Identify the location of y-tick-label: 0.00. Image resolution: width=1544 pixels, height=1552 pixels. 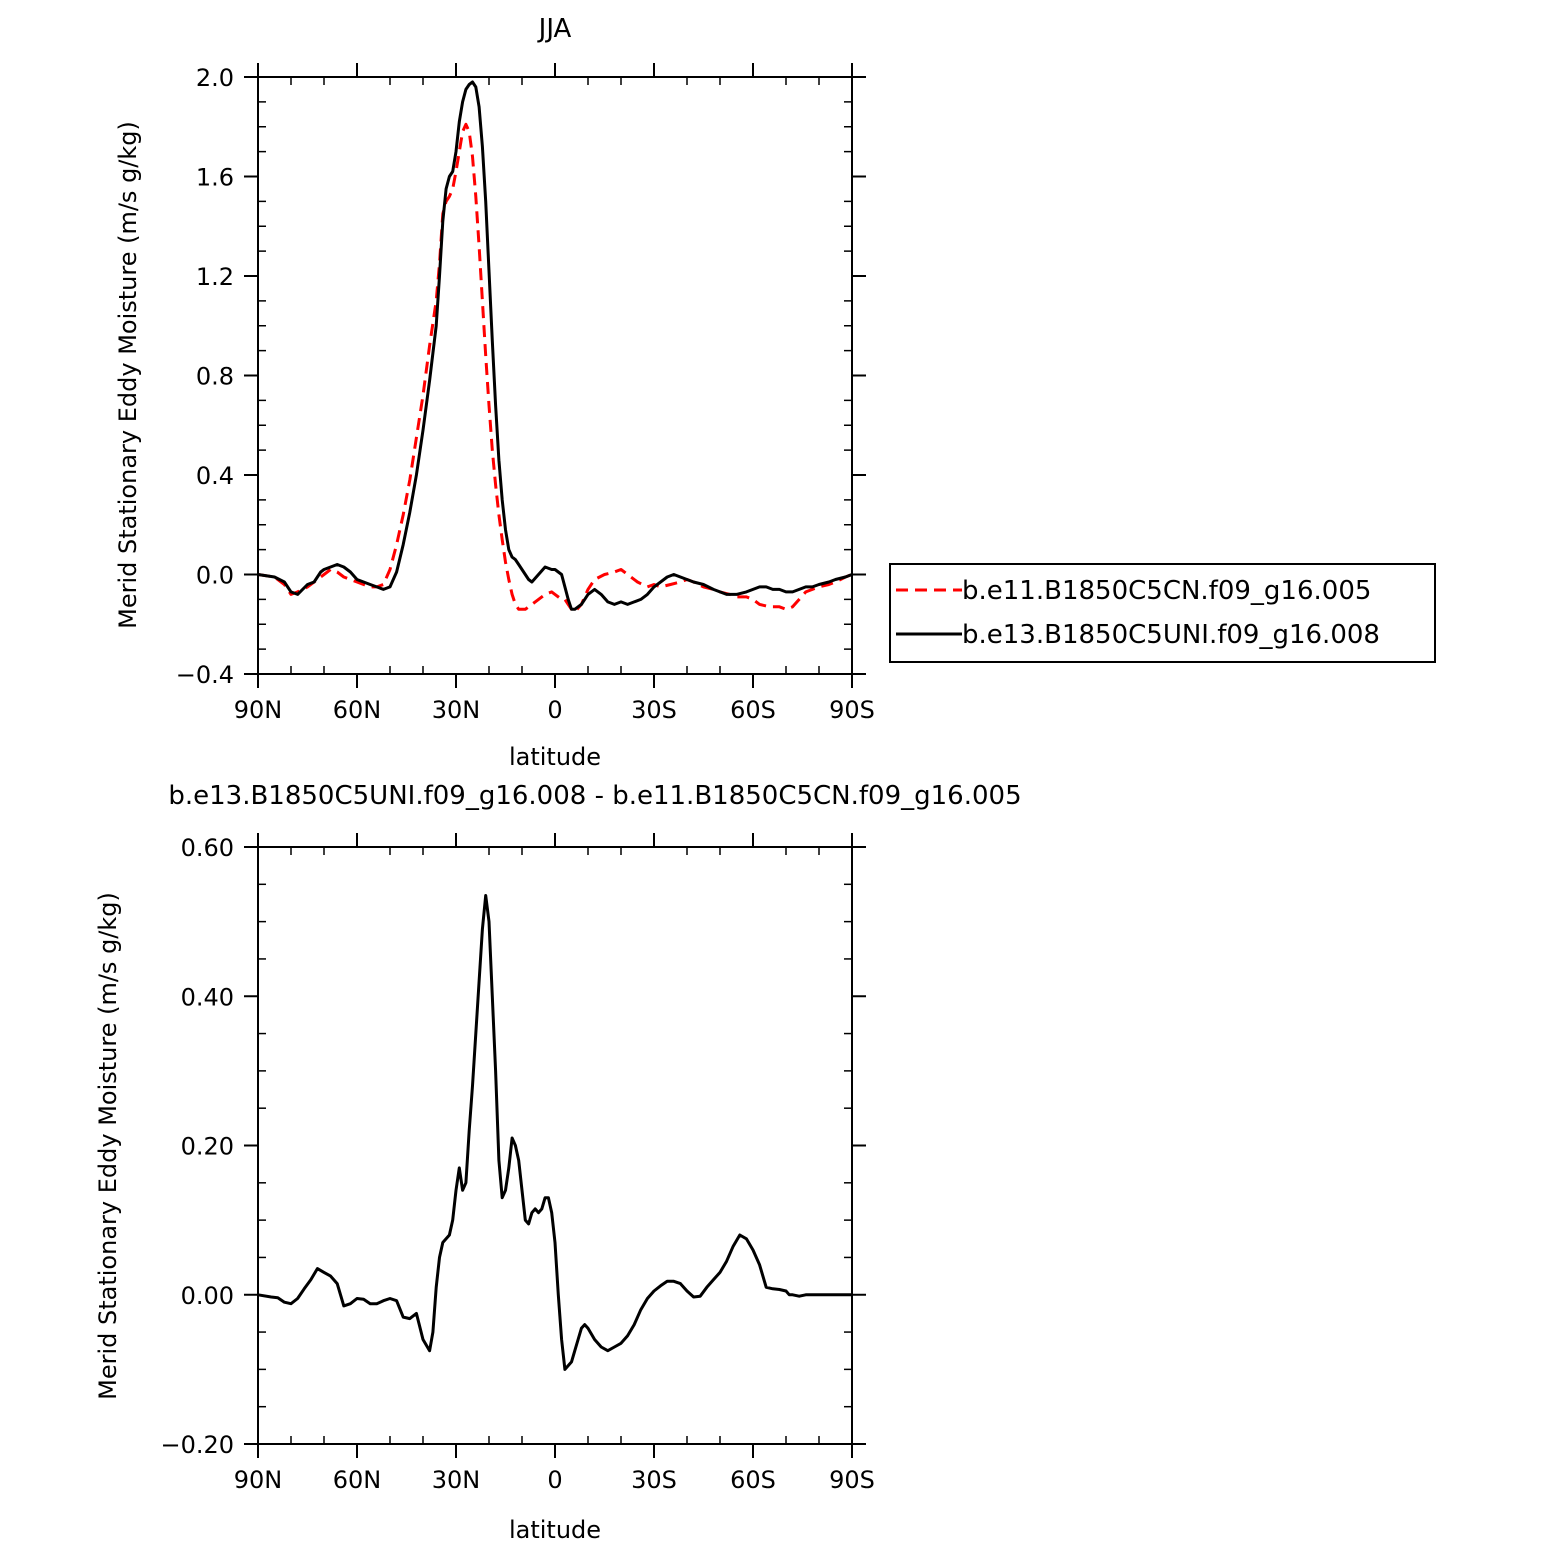
(207, 1296).